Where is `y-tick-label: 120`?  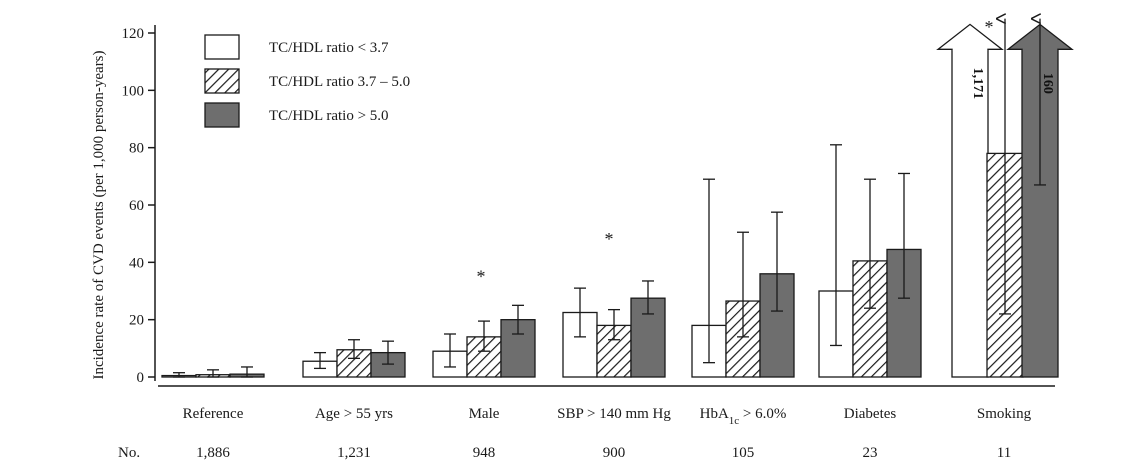 y-tick-label: 120 is located at coordinates (133, 34).